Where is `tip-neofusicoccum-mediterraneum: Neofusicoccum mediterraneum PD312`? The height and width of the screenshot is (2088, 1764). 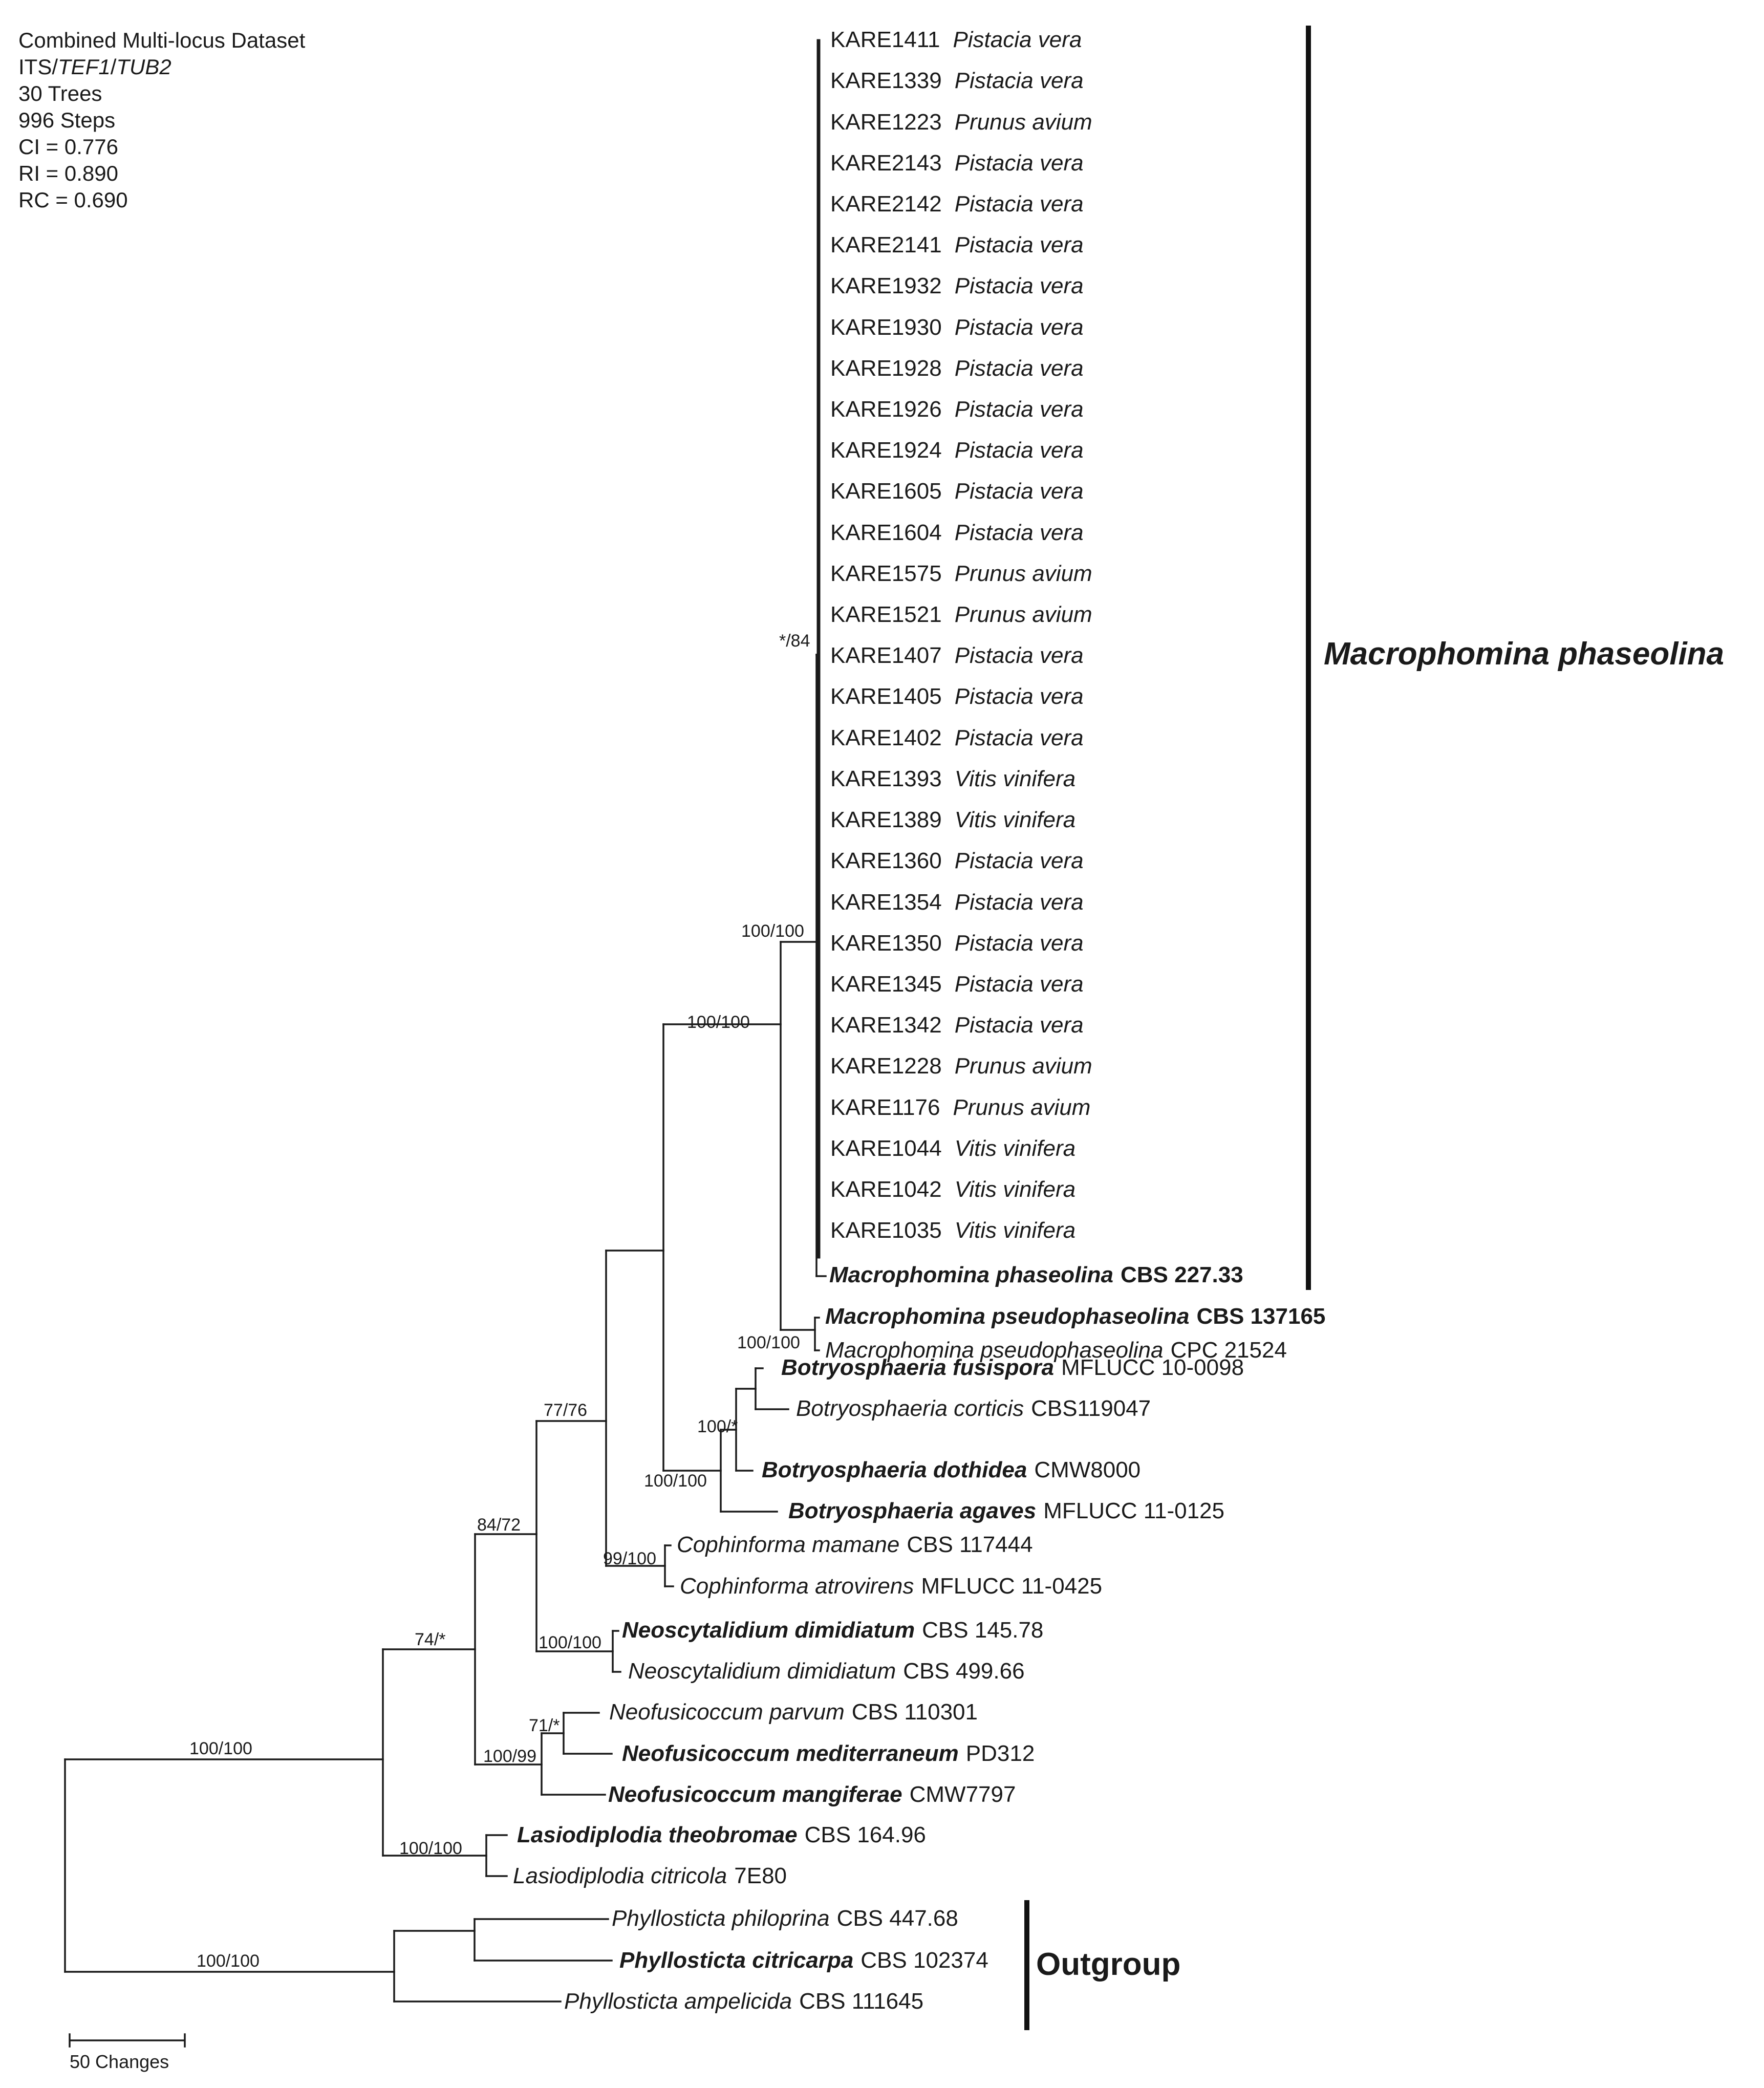
tip-neofusicoccum-mediterraneum: Neofusicoccum mediterraneum PD312 is located at coordinates (828, 1754).